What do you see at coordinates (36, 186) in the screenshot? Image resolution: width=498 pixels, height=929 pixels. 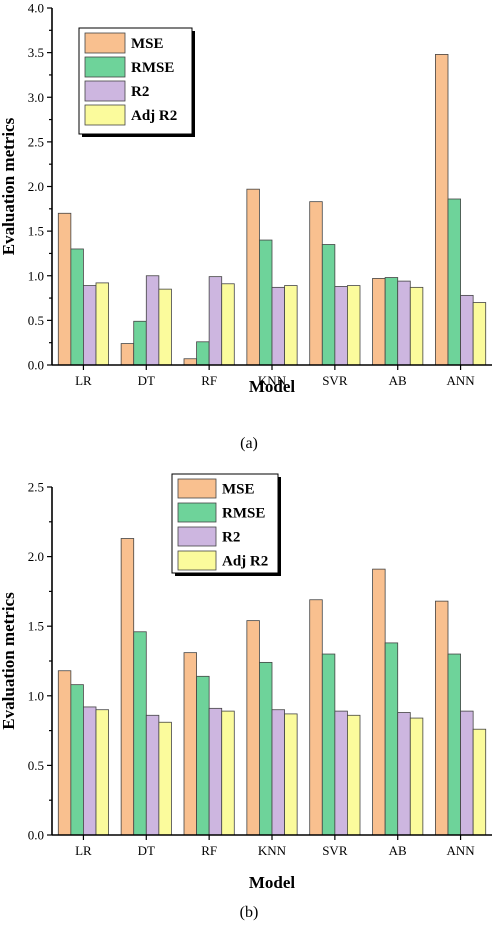 I see `y-tick-label: 2.0` at bounding box center [36, 186].